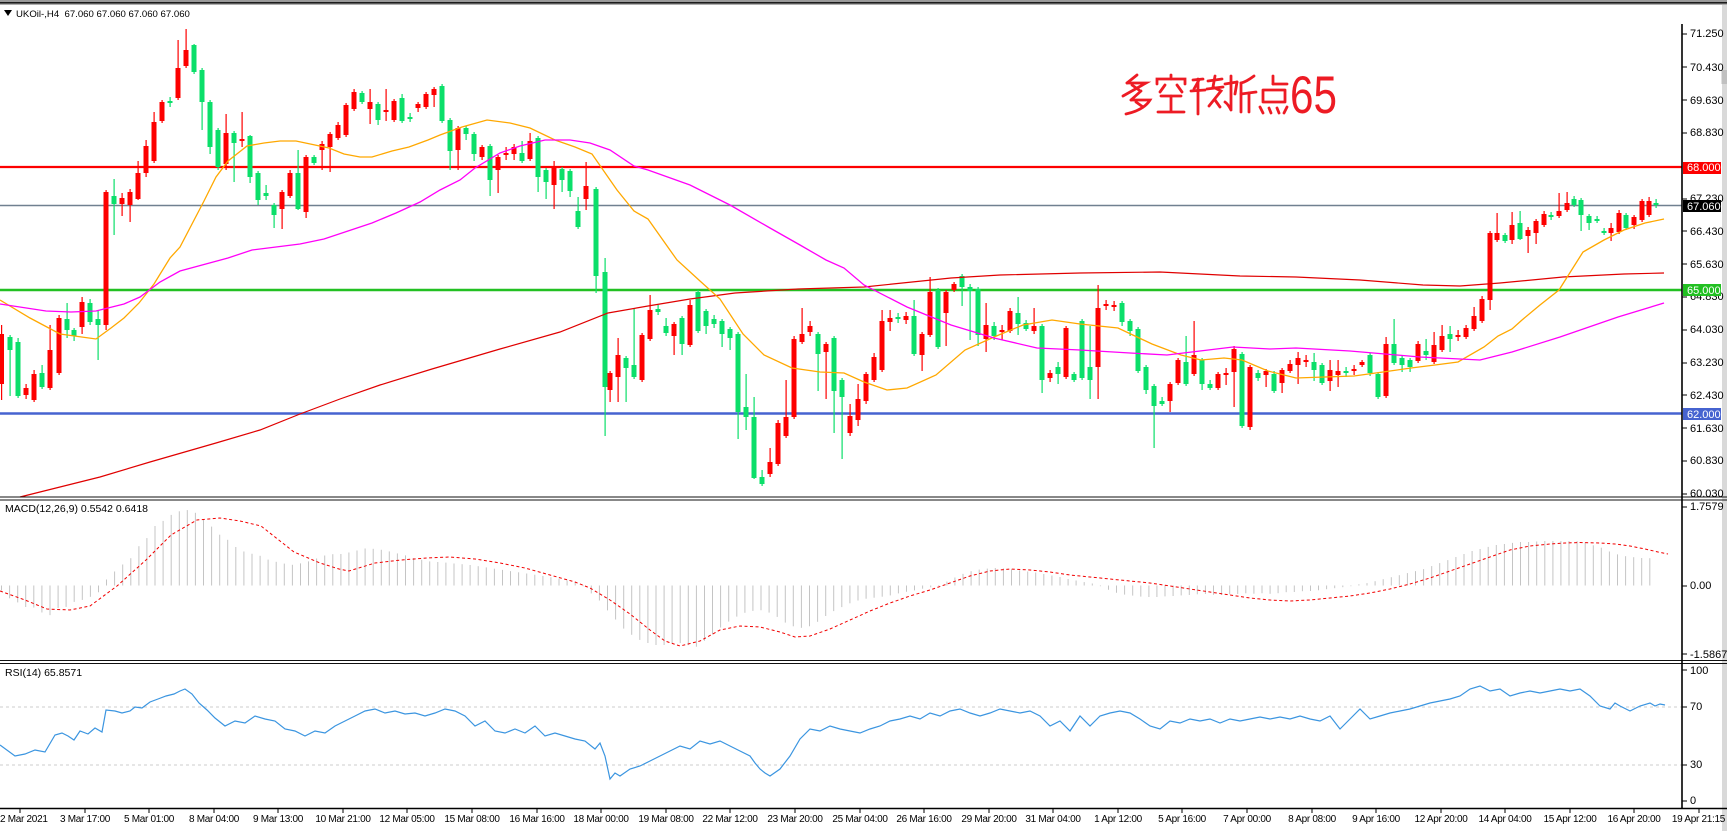  What do you see at coordinates (1704, 168) in the screenshot?
I see `svg-text: 68.000` at bounding box center [1704, 168].